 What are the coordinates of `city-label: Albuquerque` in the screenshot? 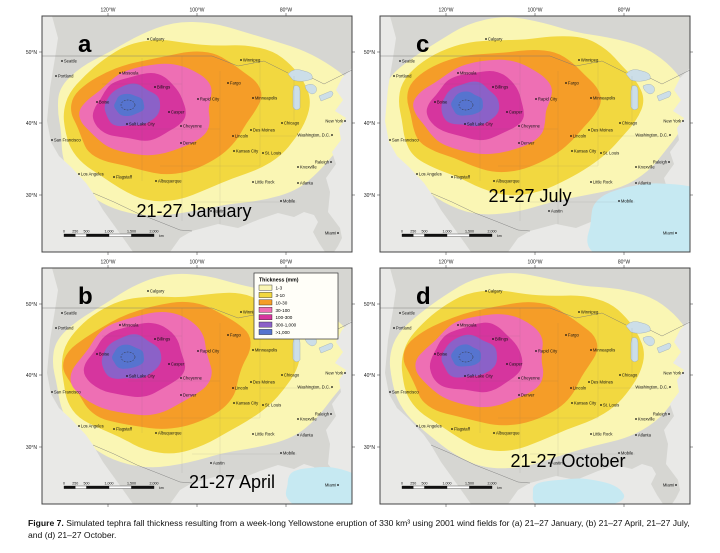 It's located at (508, 181).